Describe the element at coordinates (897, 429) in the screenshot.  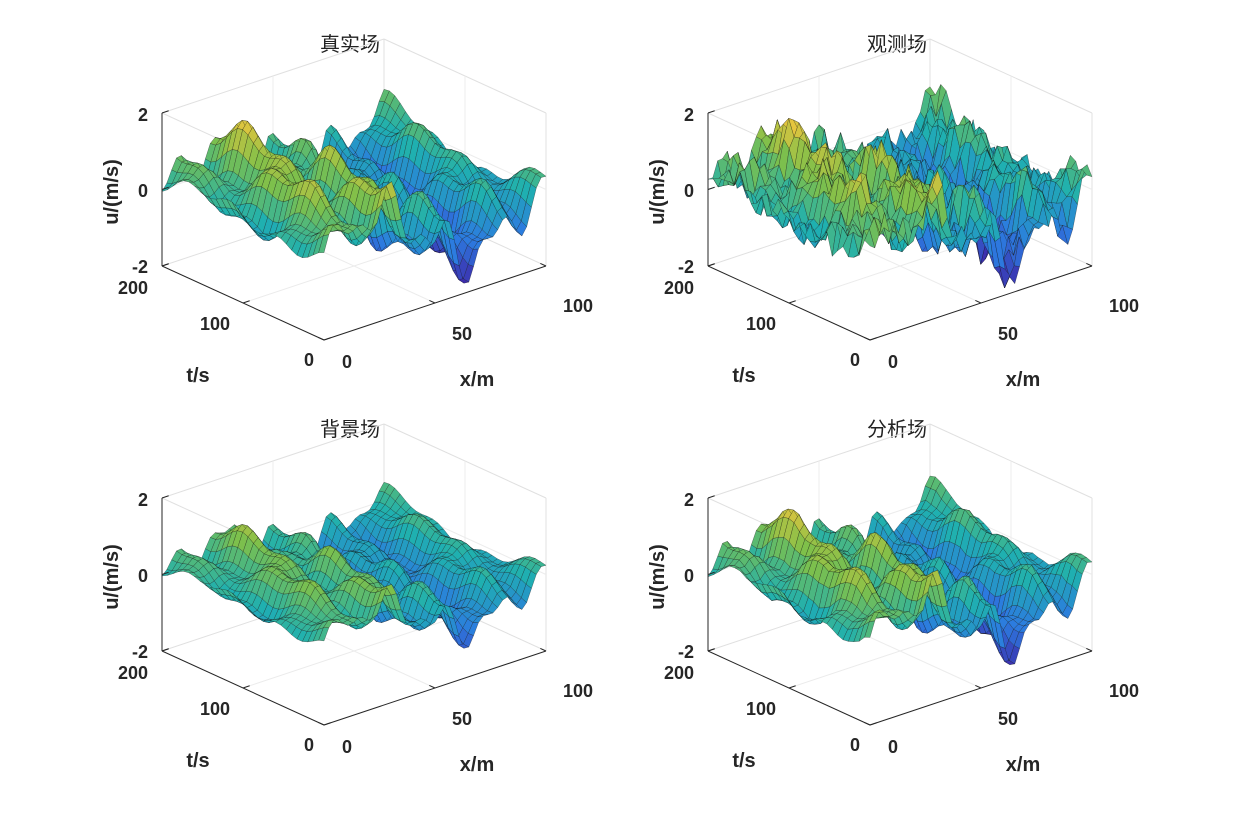
I see `panel-title: 分析场` at that location.